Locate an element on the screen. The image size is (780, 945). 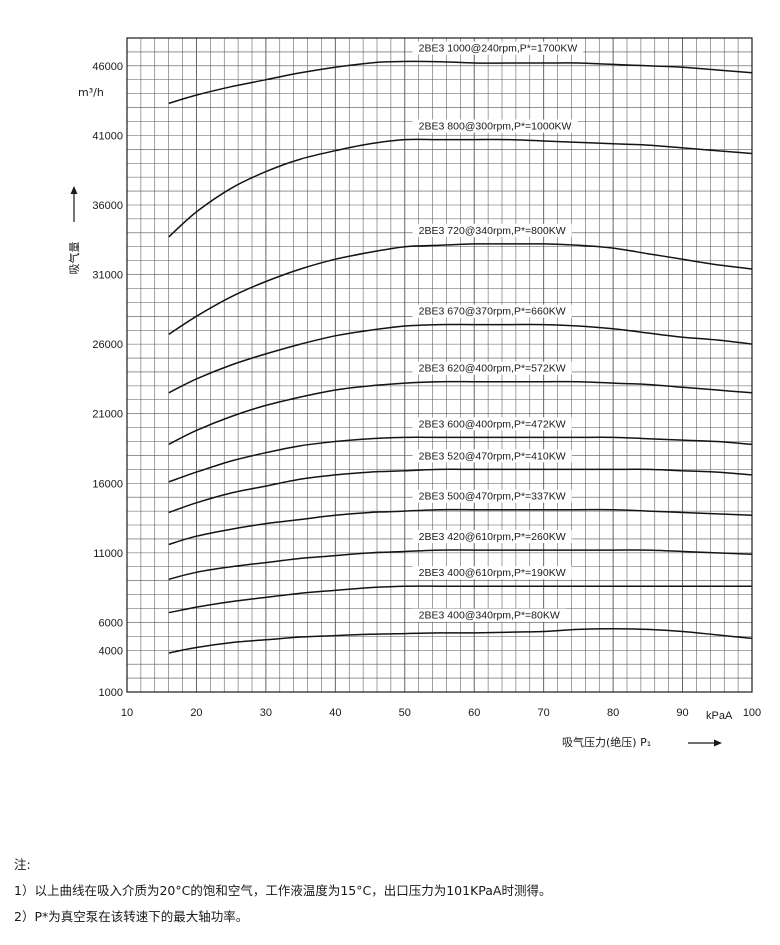
x-tick-label: 60 is located at coordinates (474, 713).